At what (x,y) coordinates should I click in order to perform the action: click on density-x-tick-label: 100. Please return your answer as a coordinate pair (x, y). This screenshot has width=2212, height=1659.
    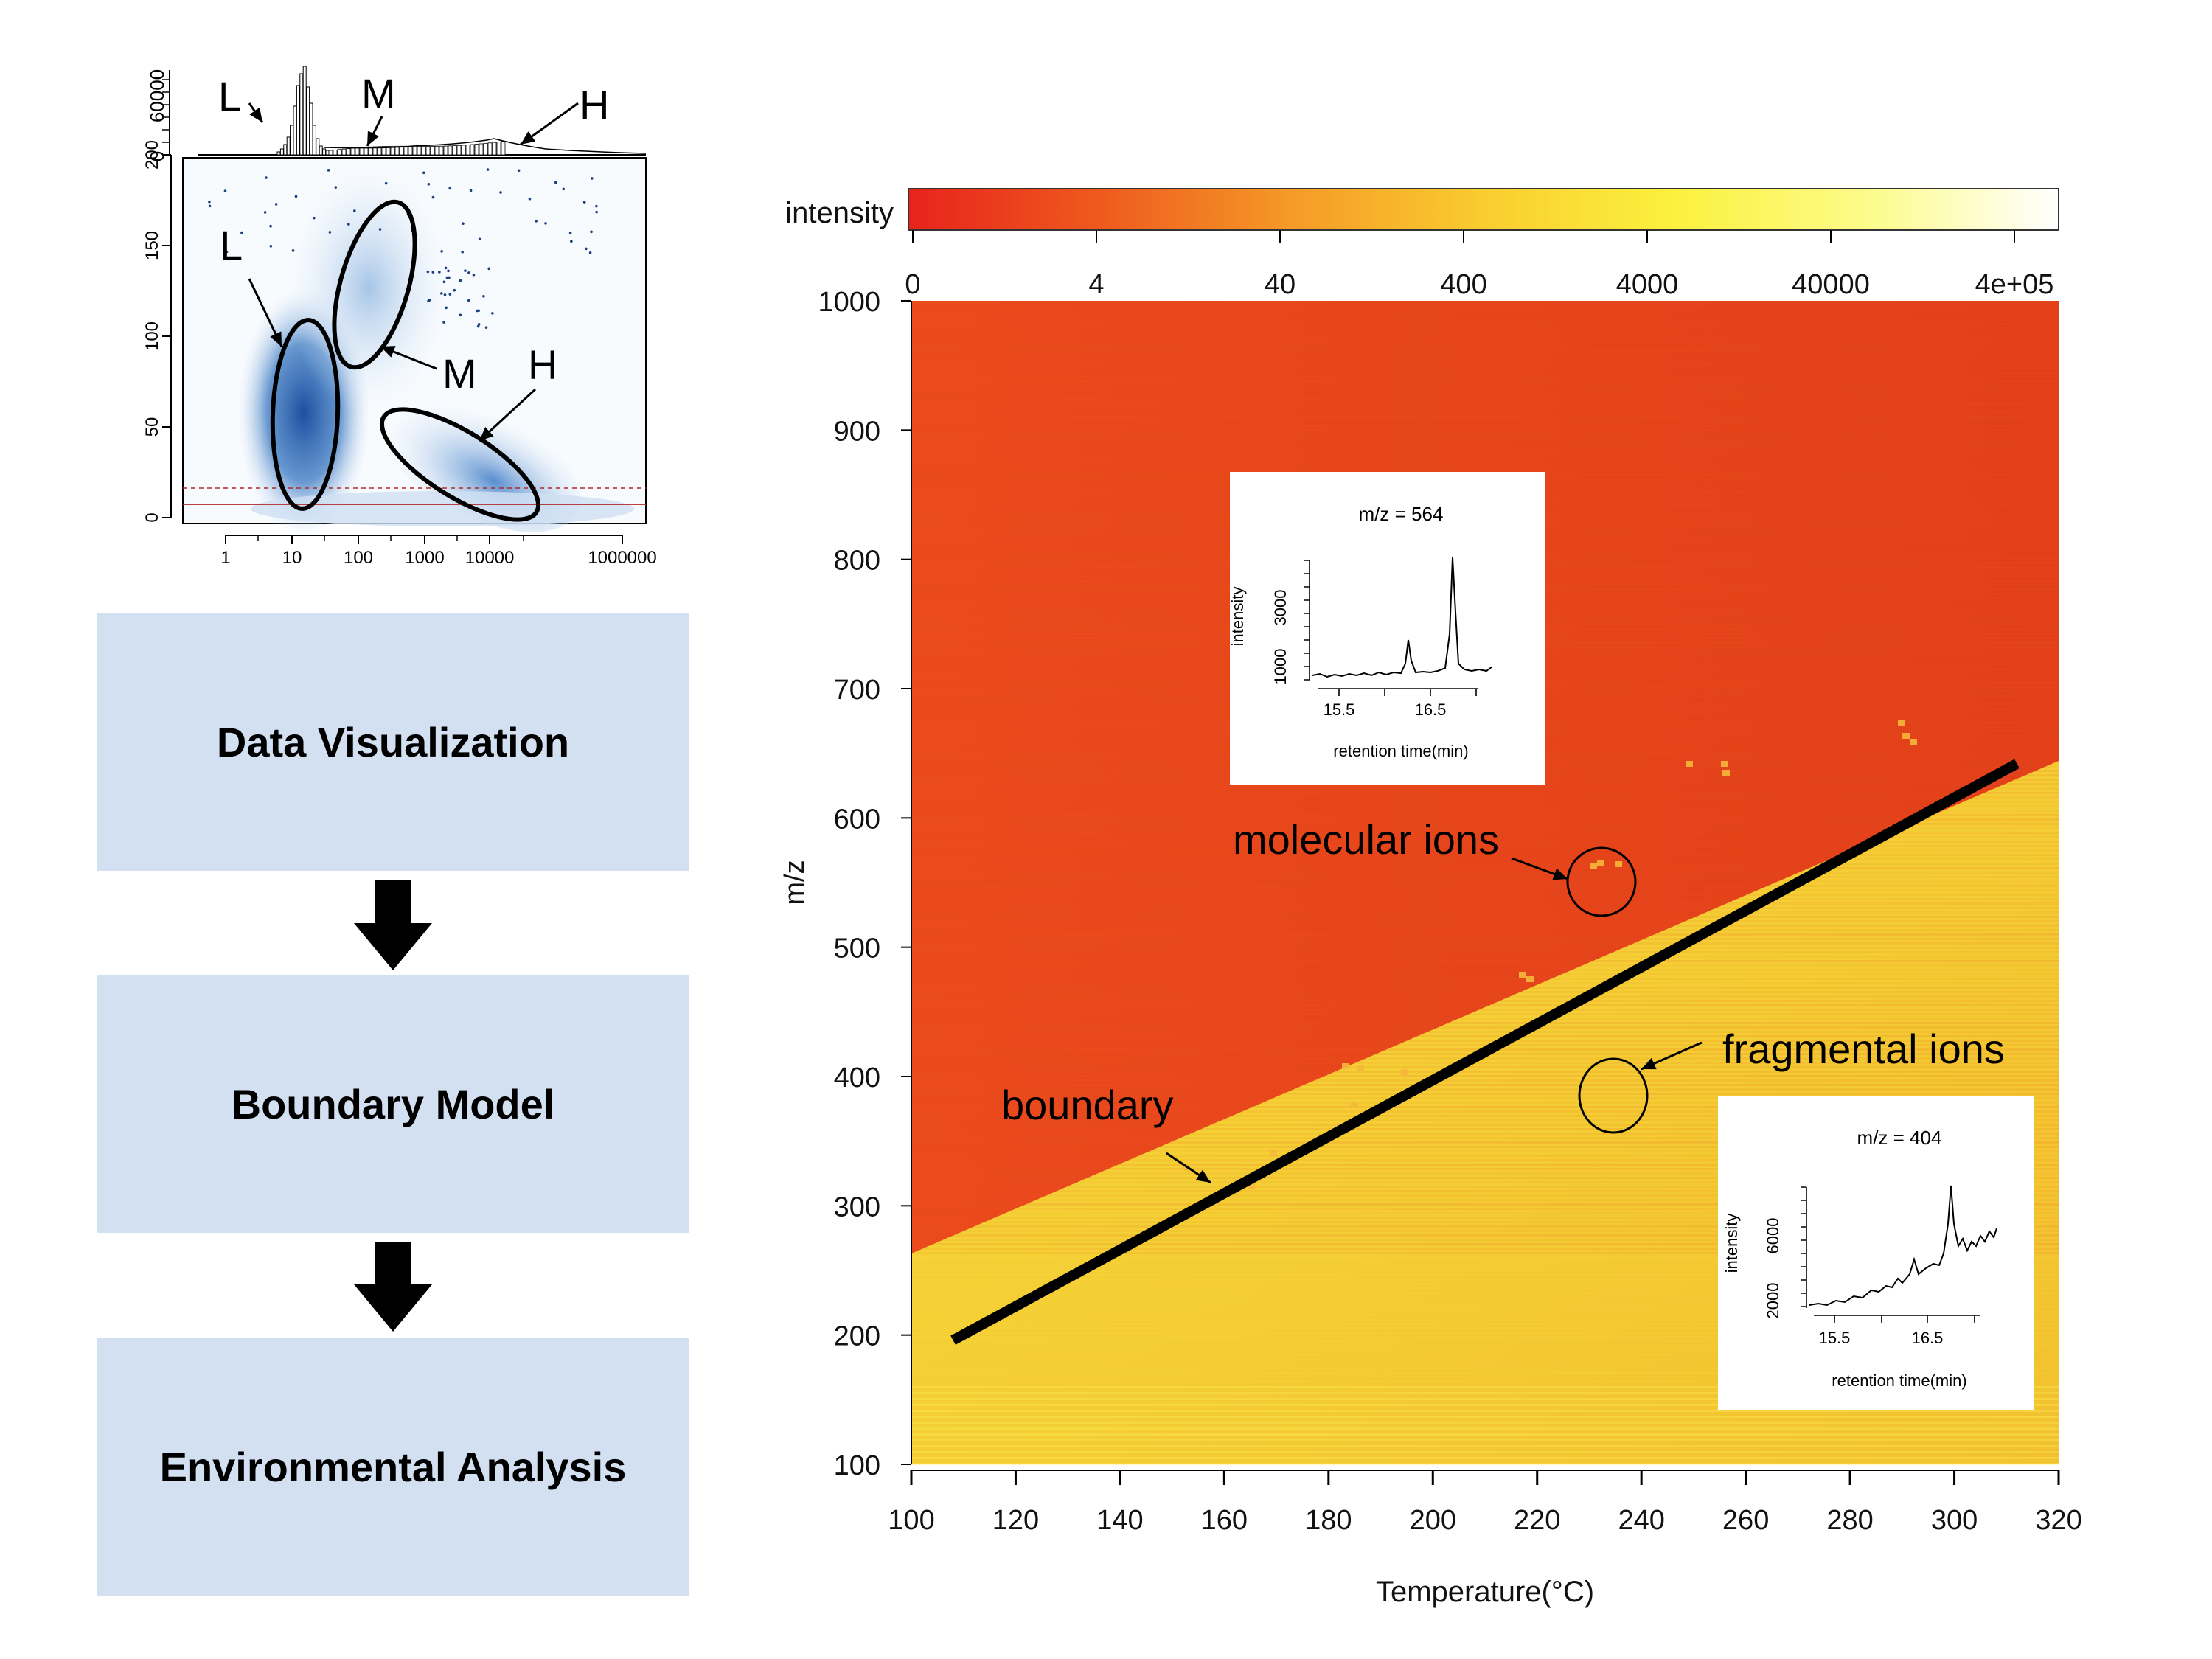
    Looking at the image, I should click on (358, 558).